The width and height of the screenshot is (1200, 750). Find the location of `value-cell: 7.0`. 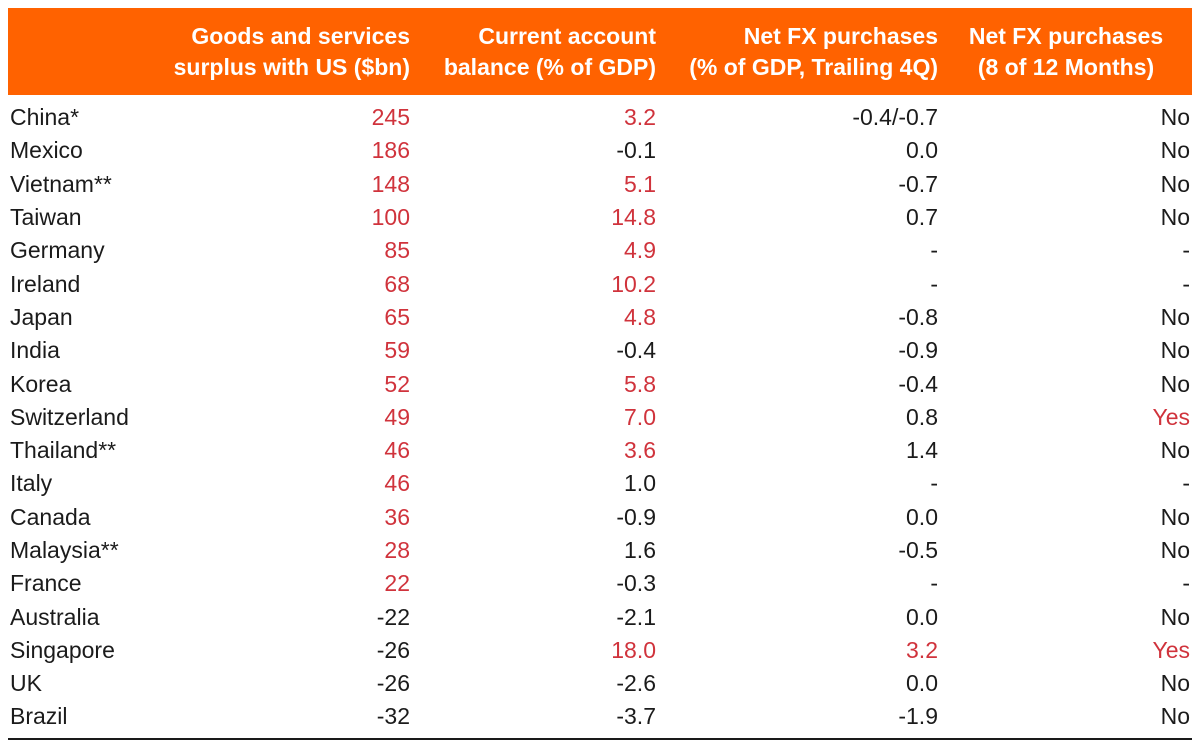

value-cell: 7.0 is located at coordinates (640, 416).